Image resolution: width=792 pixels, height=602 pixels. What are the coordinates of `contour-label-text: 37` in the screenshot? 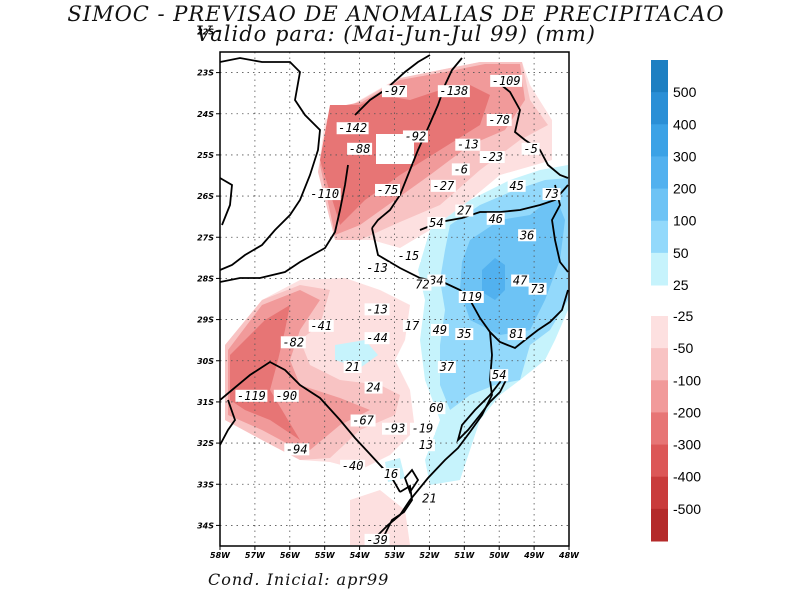 It's located at (447, 367).